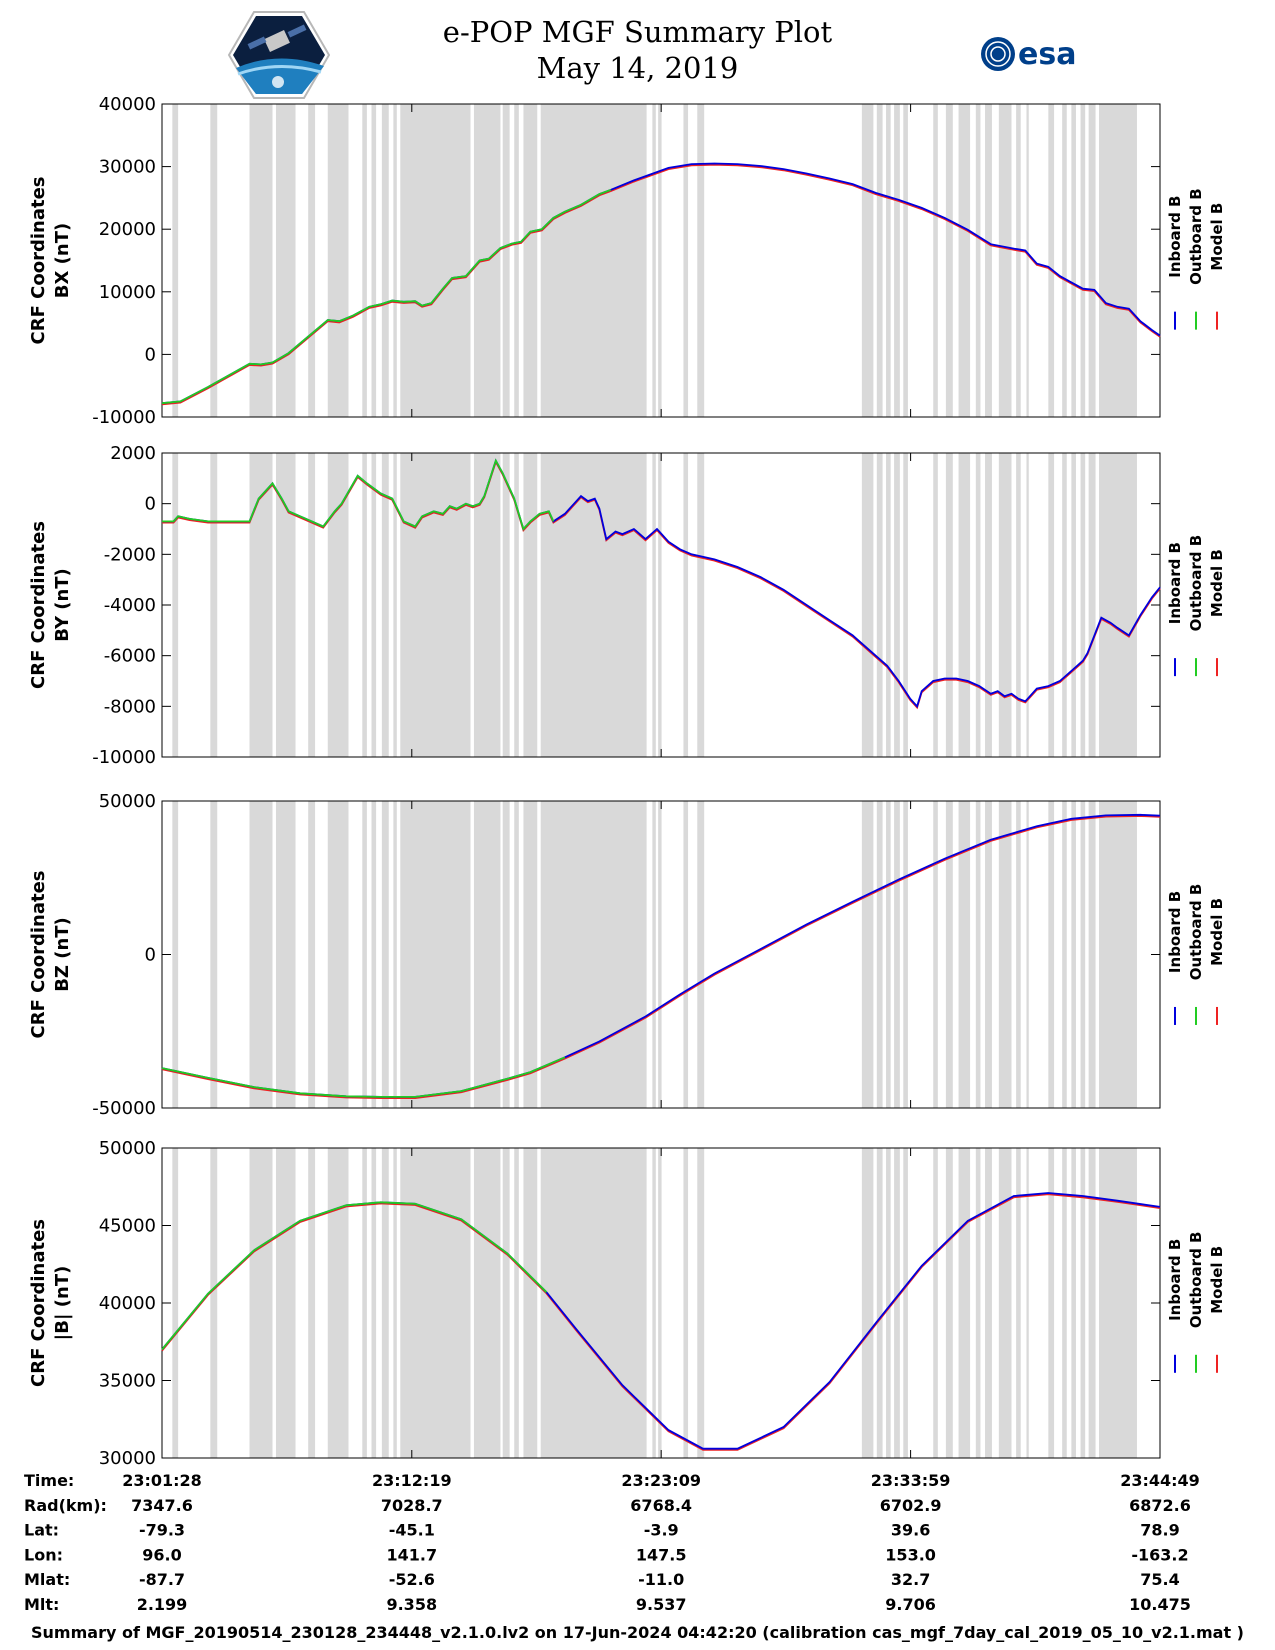 The width and height of the screenshot is (1275, 1650). Describe the element at coordinates (1159, 1579) in the screenshot. I see `ephemeris-value: 75.4` at that location.